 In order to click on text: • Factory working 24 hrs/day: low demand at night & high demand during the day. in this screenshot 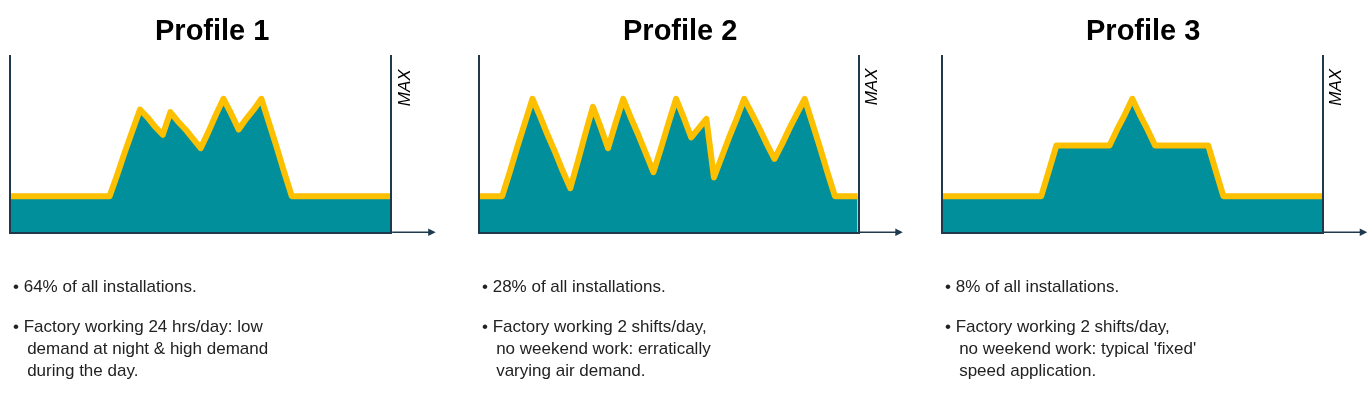, I will do `click(141, 349)`.